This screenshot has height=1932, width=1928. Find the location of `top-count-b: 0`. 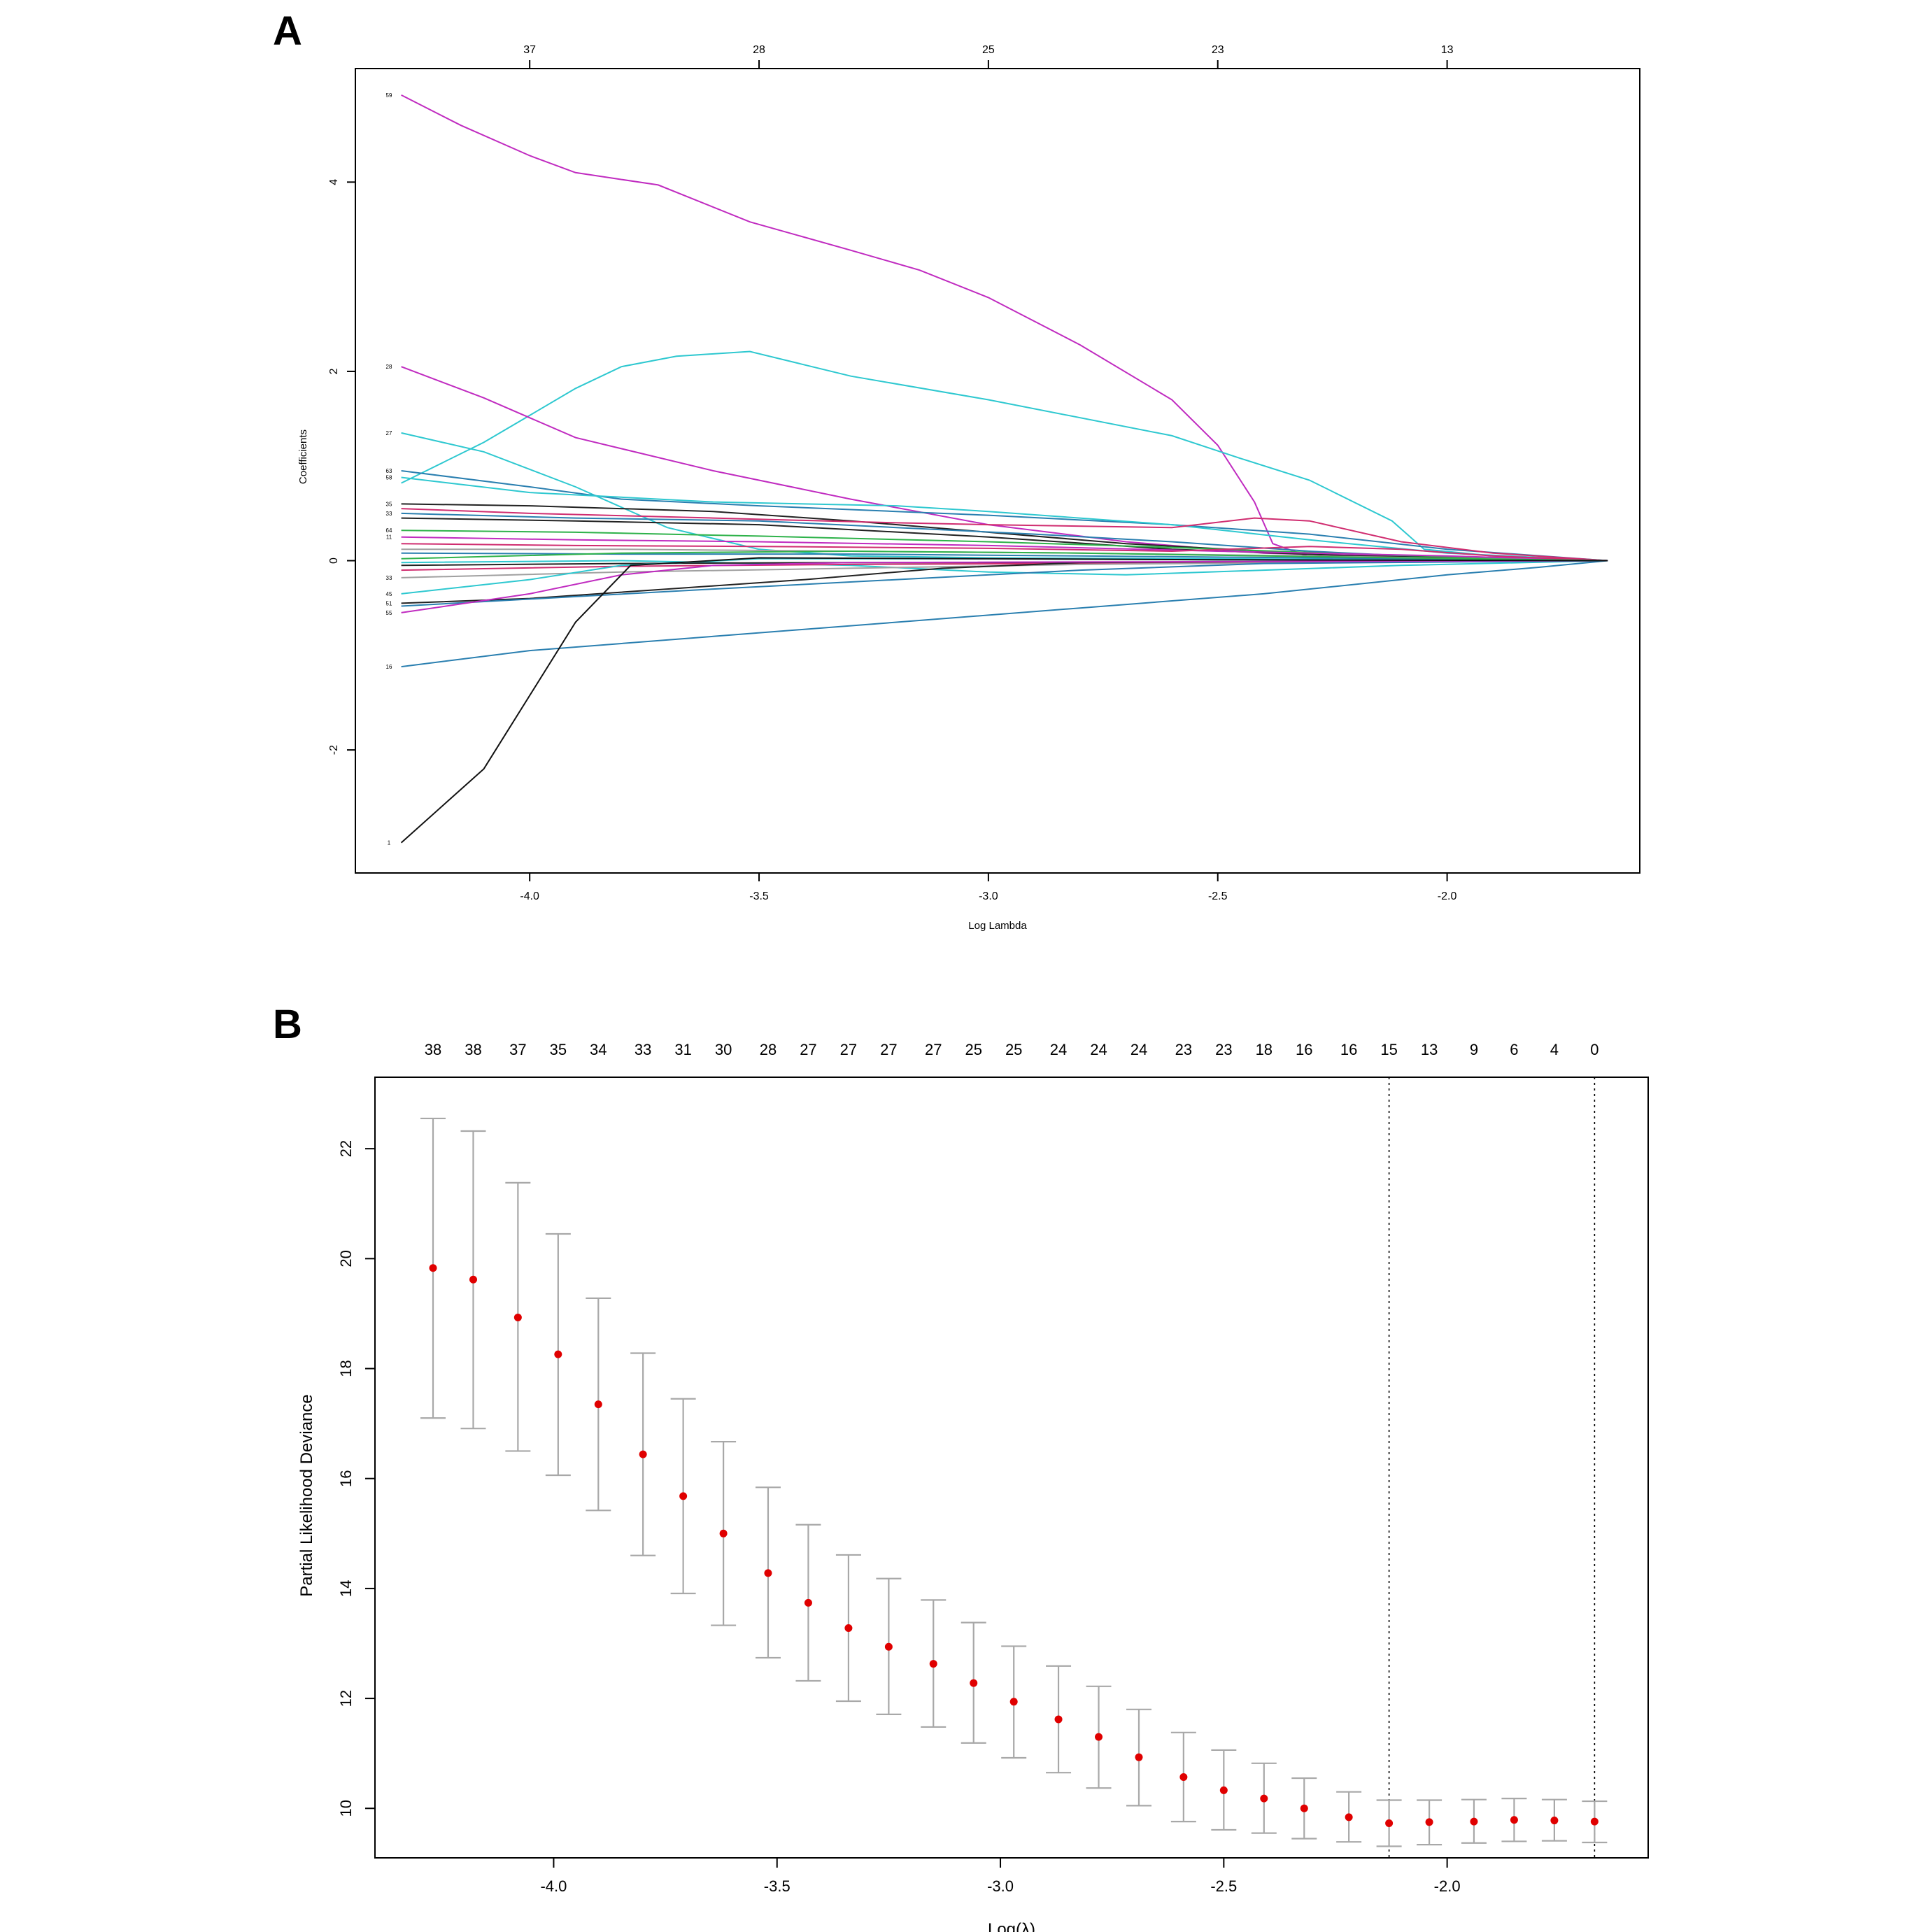

top-count-b: 0 is located at coordinates (1594, 1049).